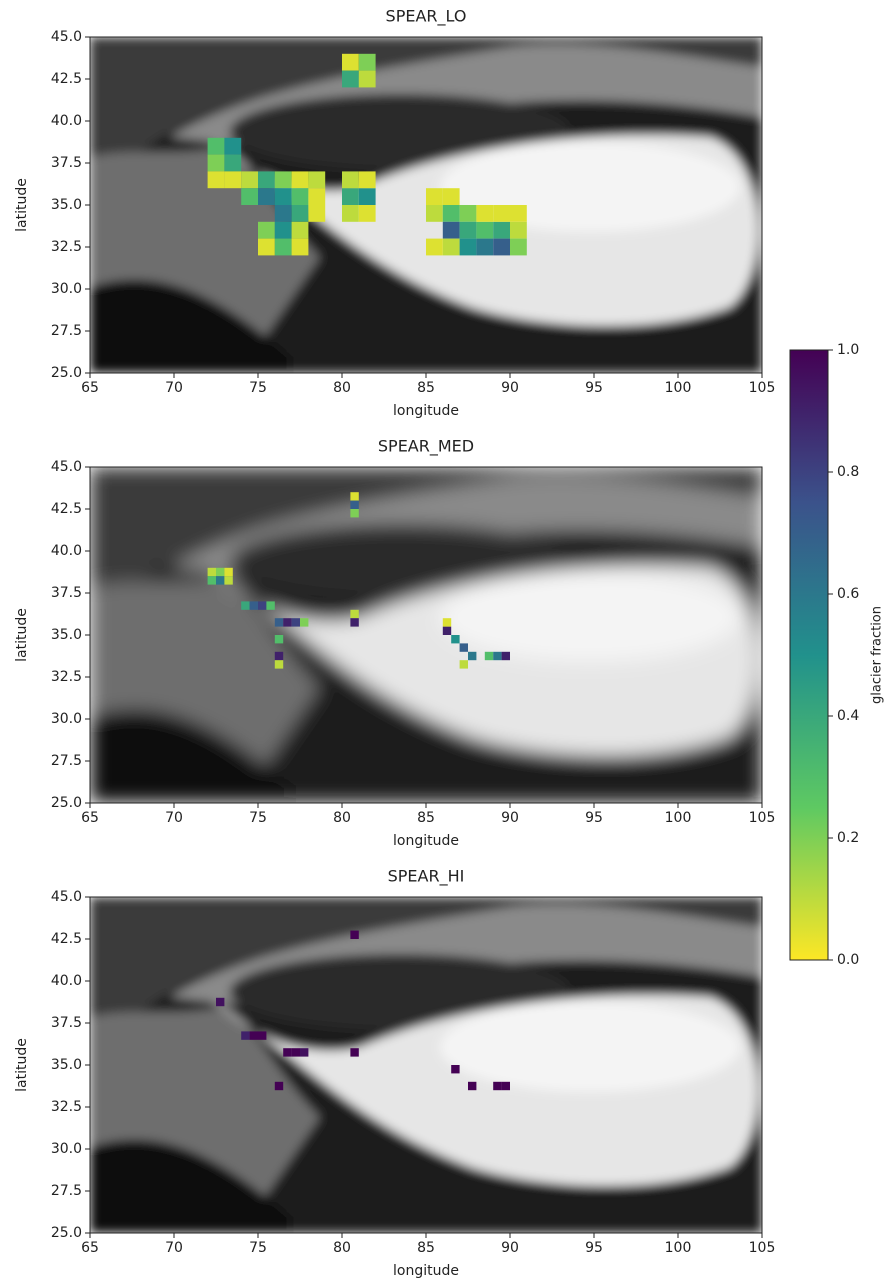 The height and width of the screenshot is (1288, 888). I want to click on colorbar-tick-label: 0.8, so click(848, 472).